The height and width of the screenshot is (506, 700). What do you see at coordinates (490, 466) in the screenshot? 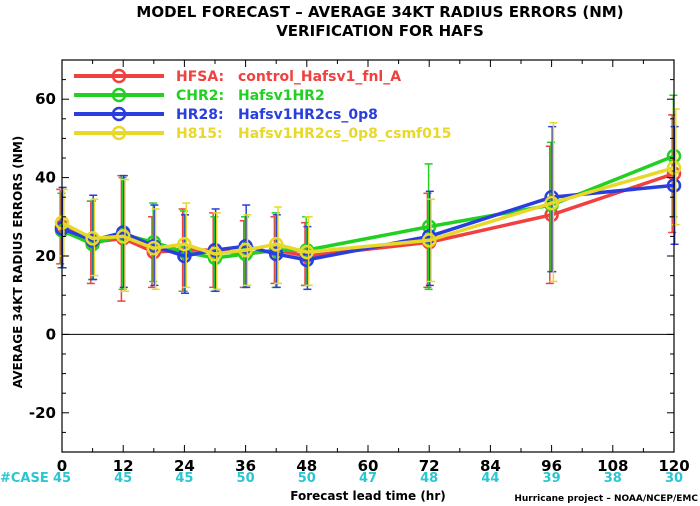
I see `x-tick-label: 84` at bounding box center [490, 466].